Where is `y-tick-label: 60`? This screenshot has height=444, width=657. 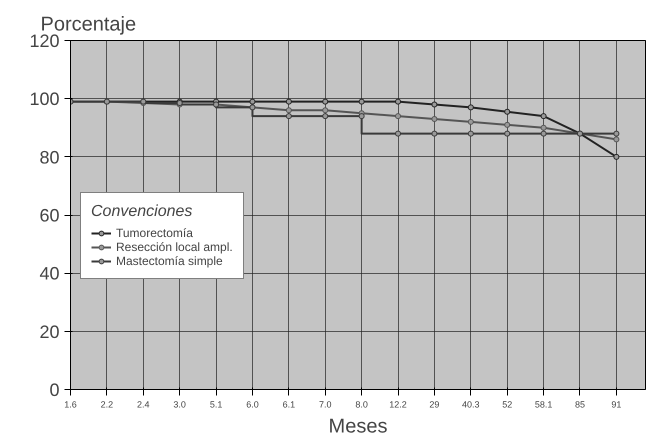
y-tick-label: 60 is located at coordinates (49, 216).